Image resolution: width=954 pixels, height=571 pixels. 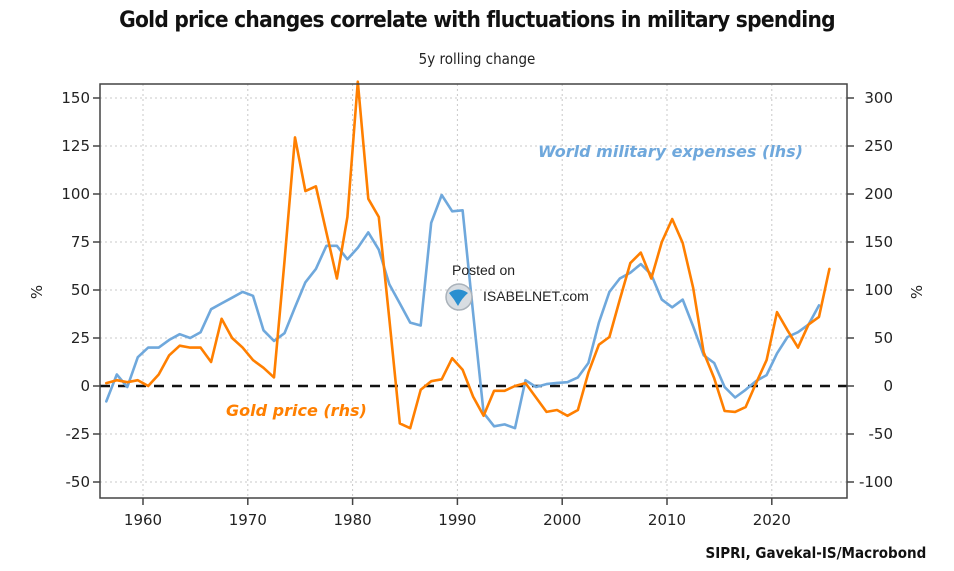 What do you see at coordinates (667, 520) in the screenshot?
I see `x-tick-label: 2010` at bounding box center [667, 520].